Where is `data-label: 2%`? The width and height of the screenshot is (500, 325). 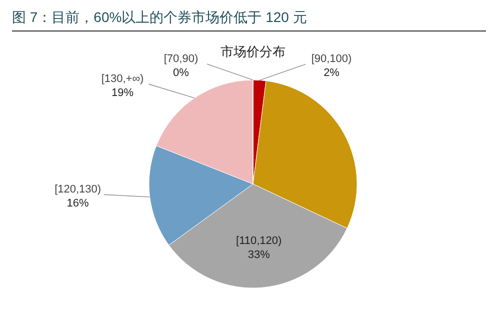
data-label: 2% is located at coordinates (332, 73).